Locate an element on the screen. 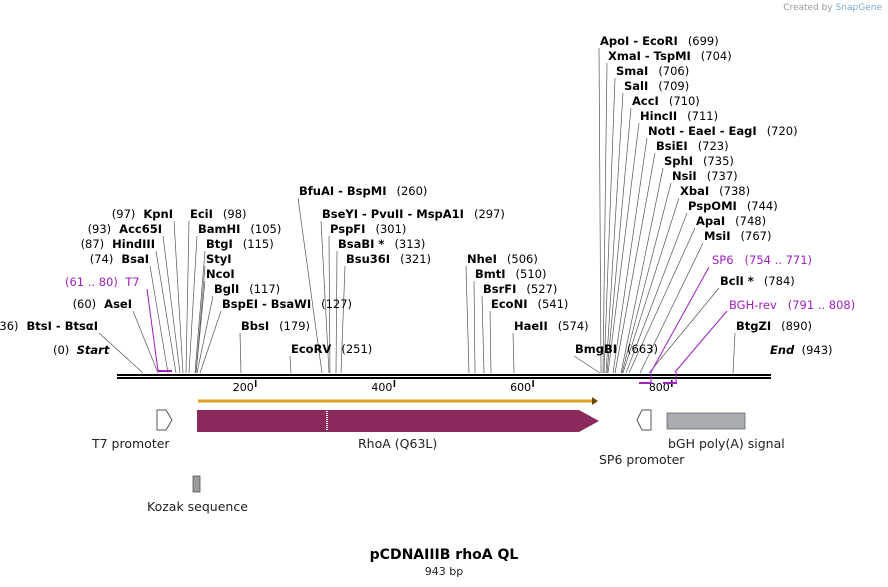  enzyme-label: EciI (98) is located at coordinates (218, 214).